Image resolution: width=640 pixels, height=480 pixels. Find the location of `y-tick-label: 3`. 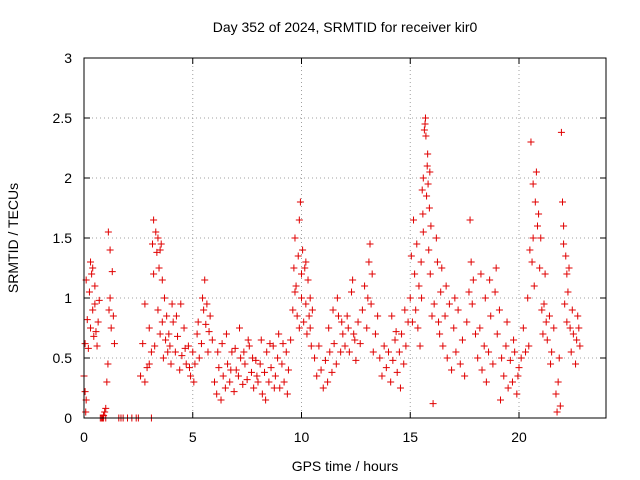

y-tick-label: 3 is located at coordinates (68, 58).